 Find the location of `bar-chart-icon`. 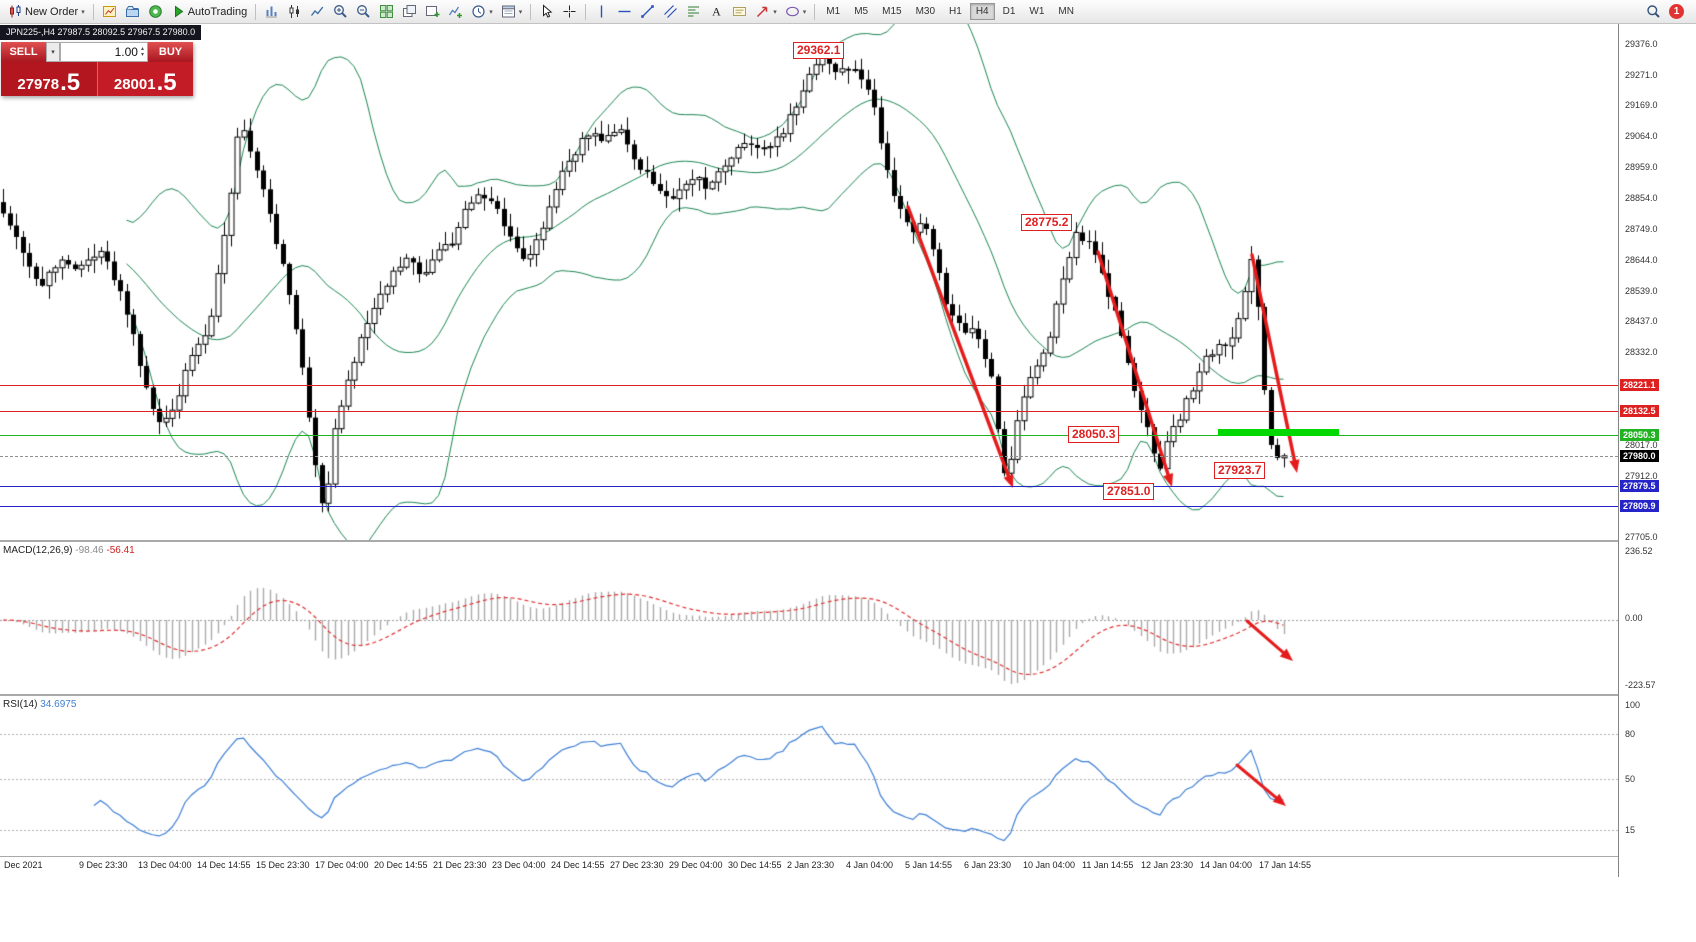

bar-chart-icon is located at coordinates (271, 12).